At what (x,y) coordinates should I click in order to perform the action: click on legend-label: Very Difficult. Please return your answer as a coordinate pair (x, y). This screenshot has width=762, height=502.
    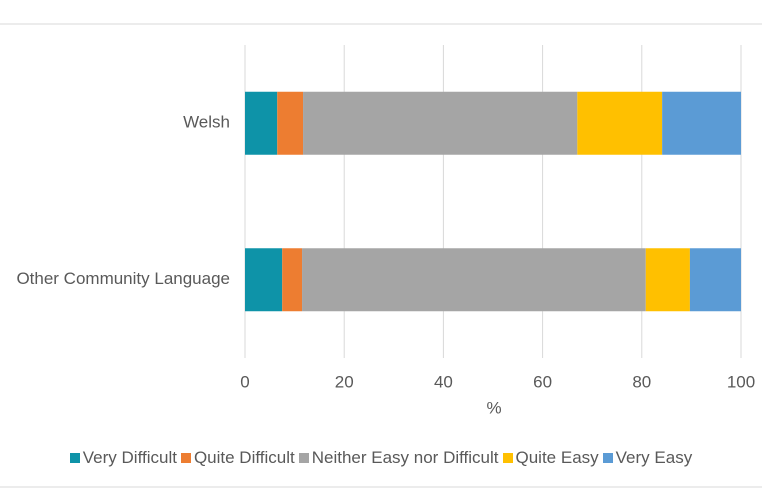
    Looking at the image, I should click on (129, 457).